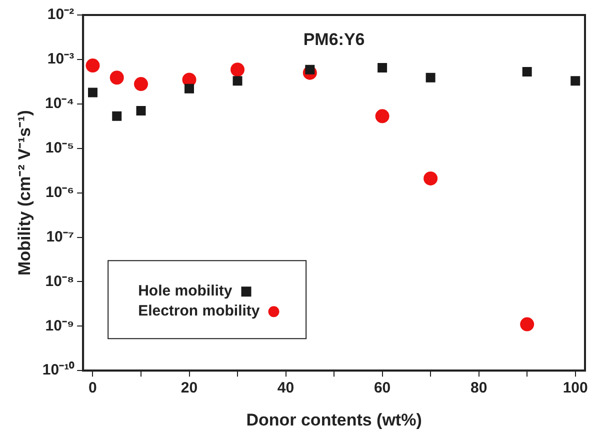  Describe the element at coordinates (59, 147) in the screenshot. I see `y-tick-label: 10⁻⁵` at that location.